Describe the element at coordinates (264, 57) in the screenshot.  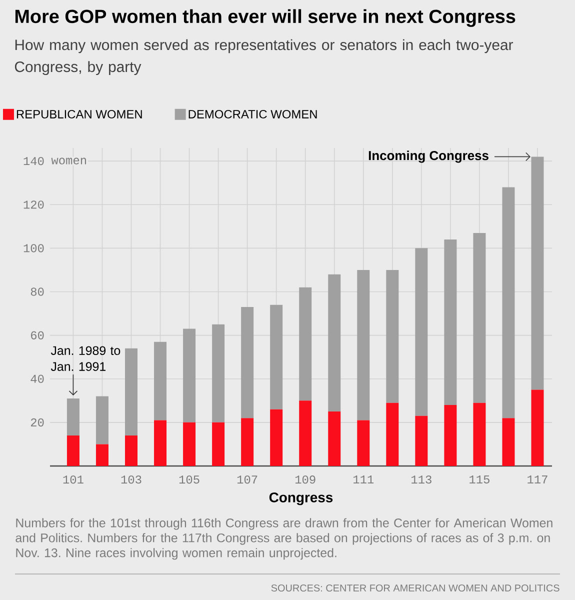
I see `chart-subtitle: How many women served as representatives or senators in each two-year Congress, by party` at that location.